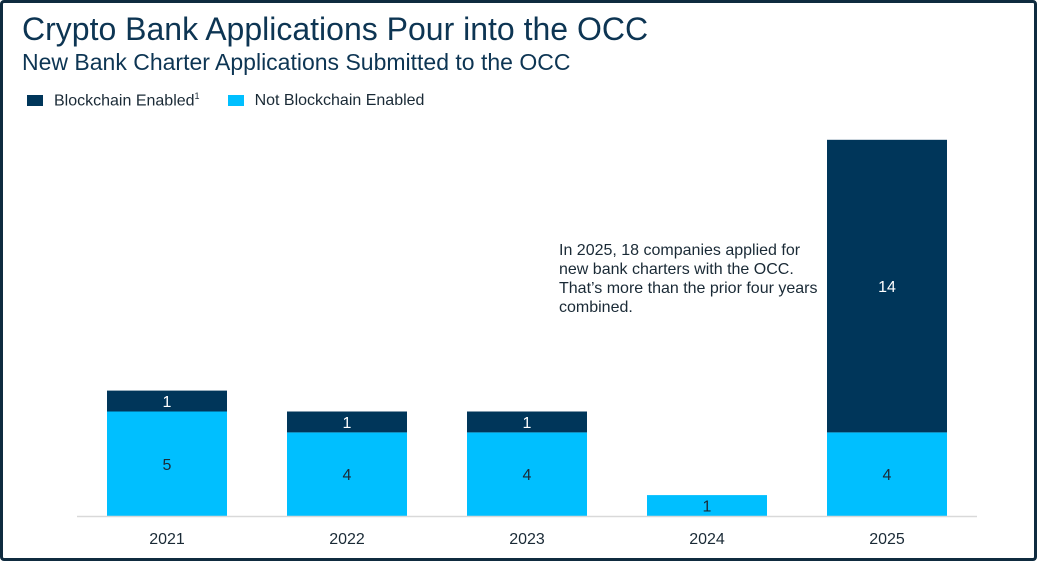 This screenshot has height=561, width=1037. I want to click on data-label-blockchain-2025: 14, so click(887, 287).